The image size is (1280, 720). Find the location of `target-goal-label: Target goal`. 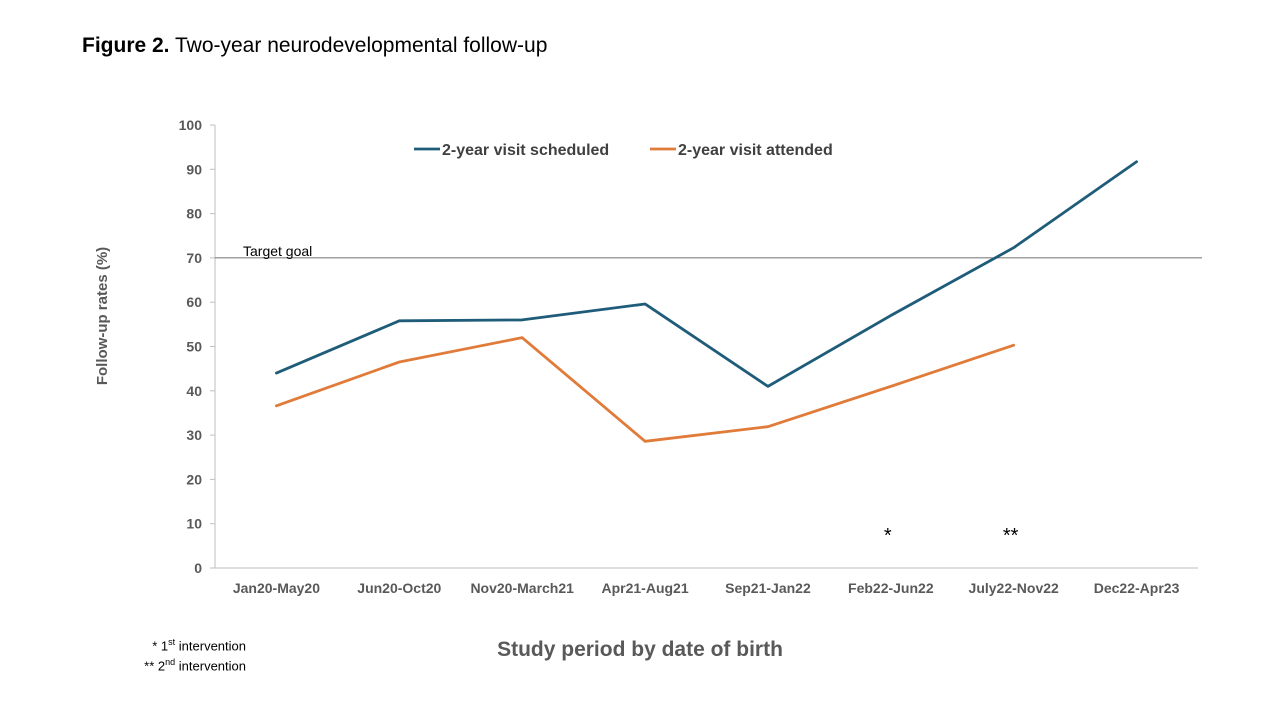

target-goal-label: Target goal is located at coordinates (277, 251).